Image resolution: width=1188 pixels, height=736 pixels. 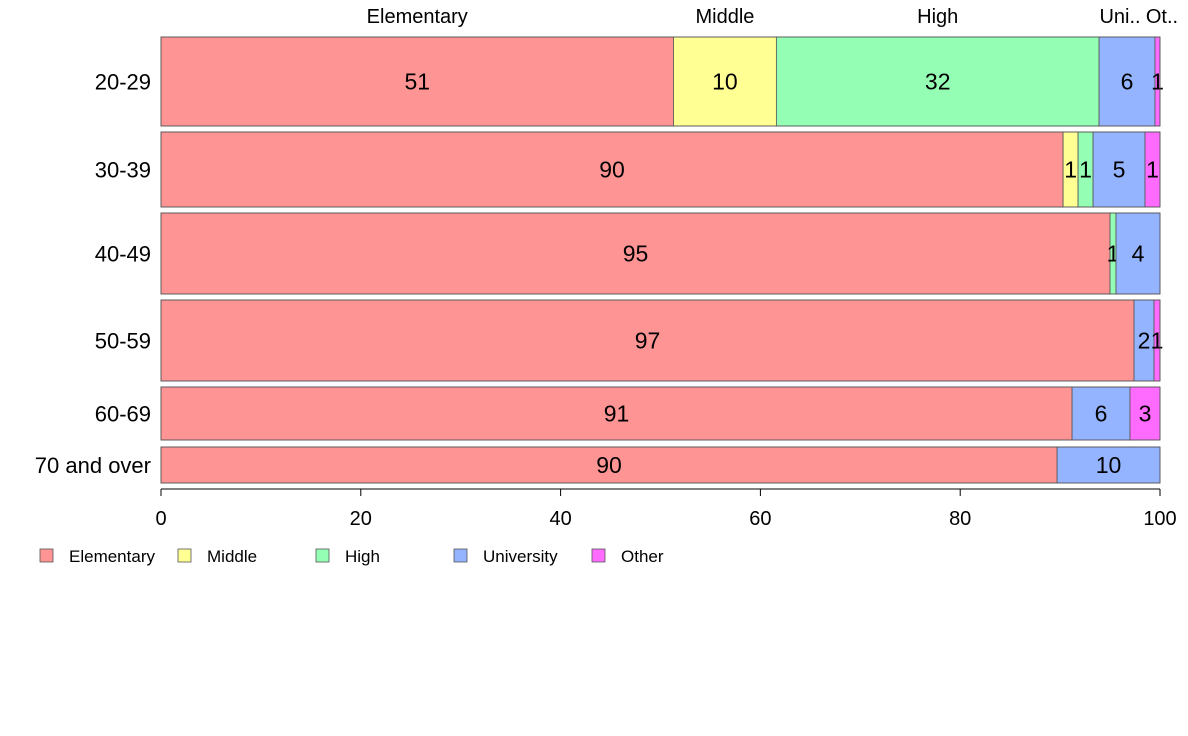 I want to click on legend-label-3: High, so click(x=362, y=556).